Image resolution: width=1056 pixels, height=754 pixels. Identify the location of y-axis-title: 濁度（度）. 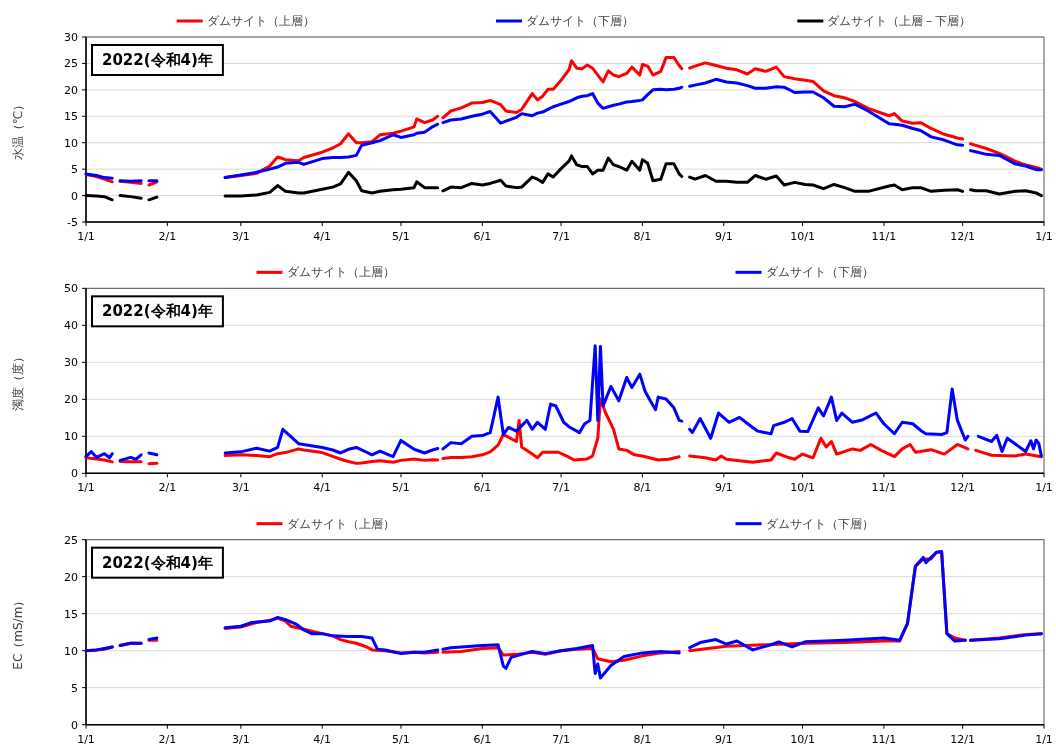
(18, 380).